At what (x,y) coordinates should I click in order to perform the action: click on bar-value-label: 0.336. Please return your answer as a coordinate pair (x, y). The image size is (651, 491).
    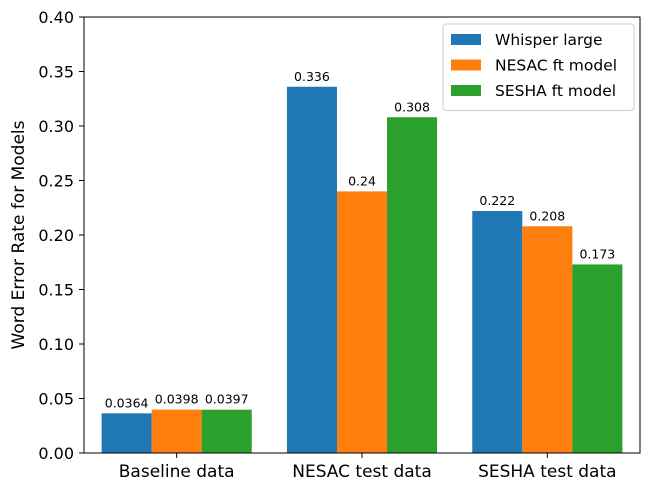
    Looking at the image, I should click on (312, 76).